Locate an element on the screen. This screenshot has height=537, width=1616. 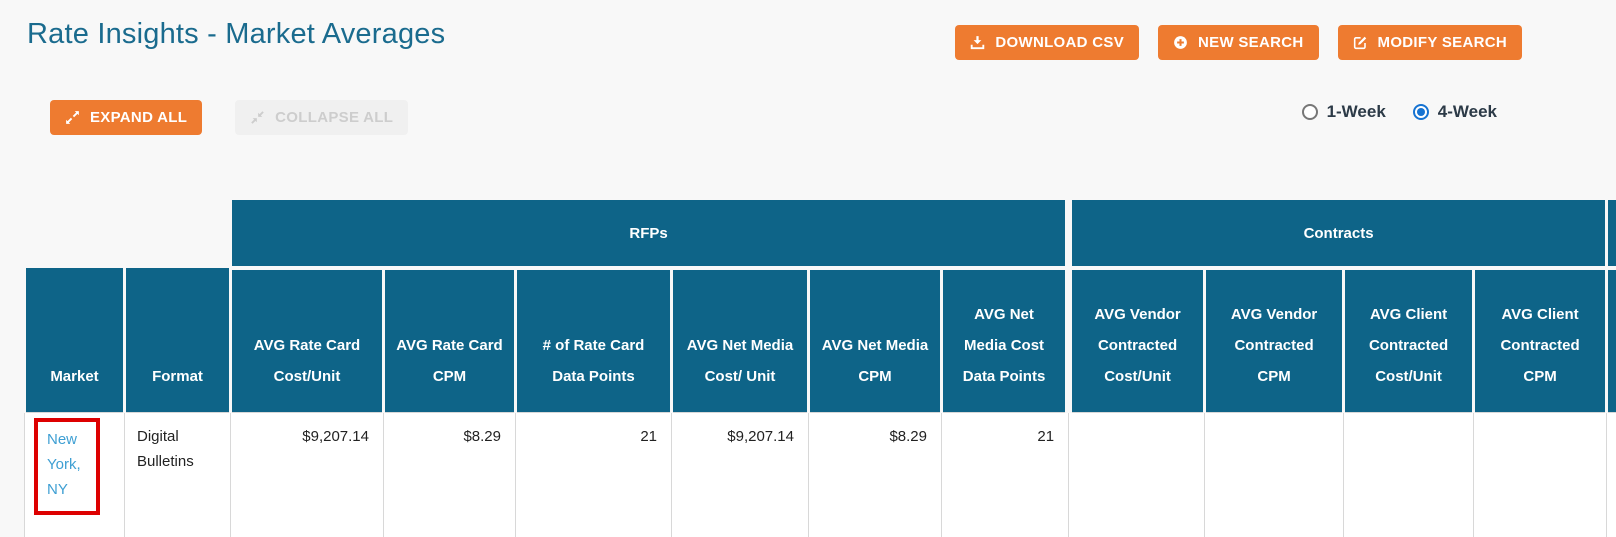
format-cell: Digital Bulletins is located at coordinates (177, 474).